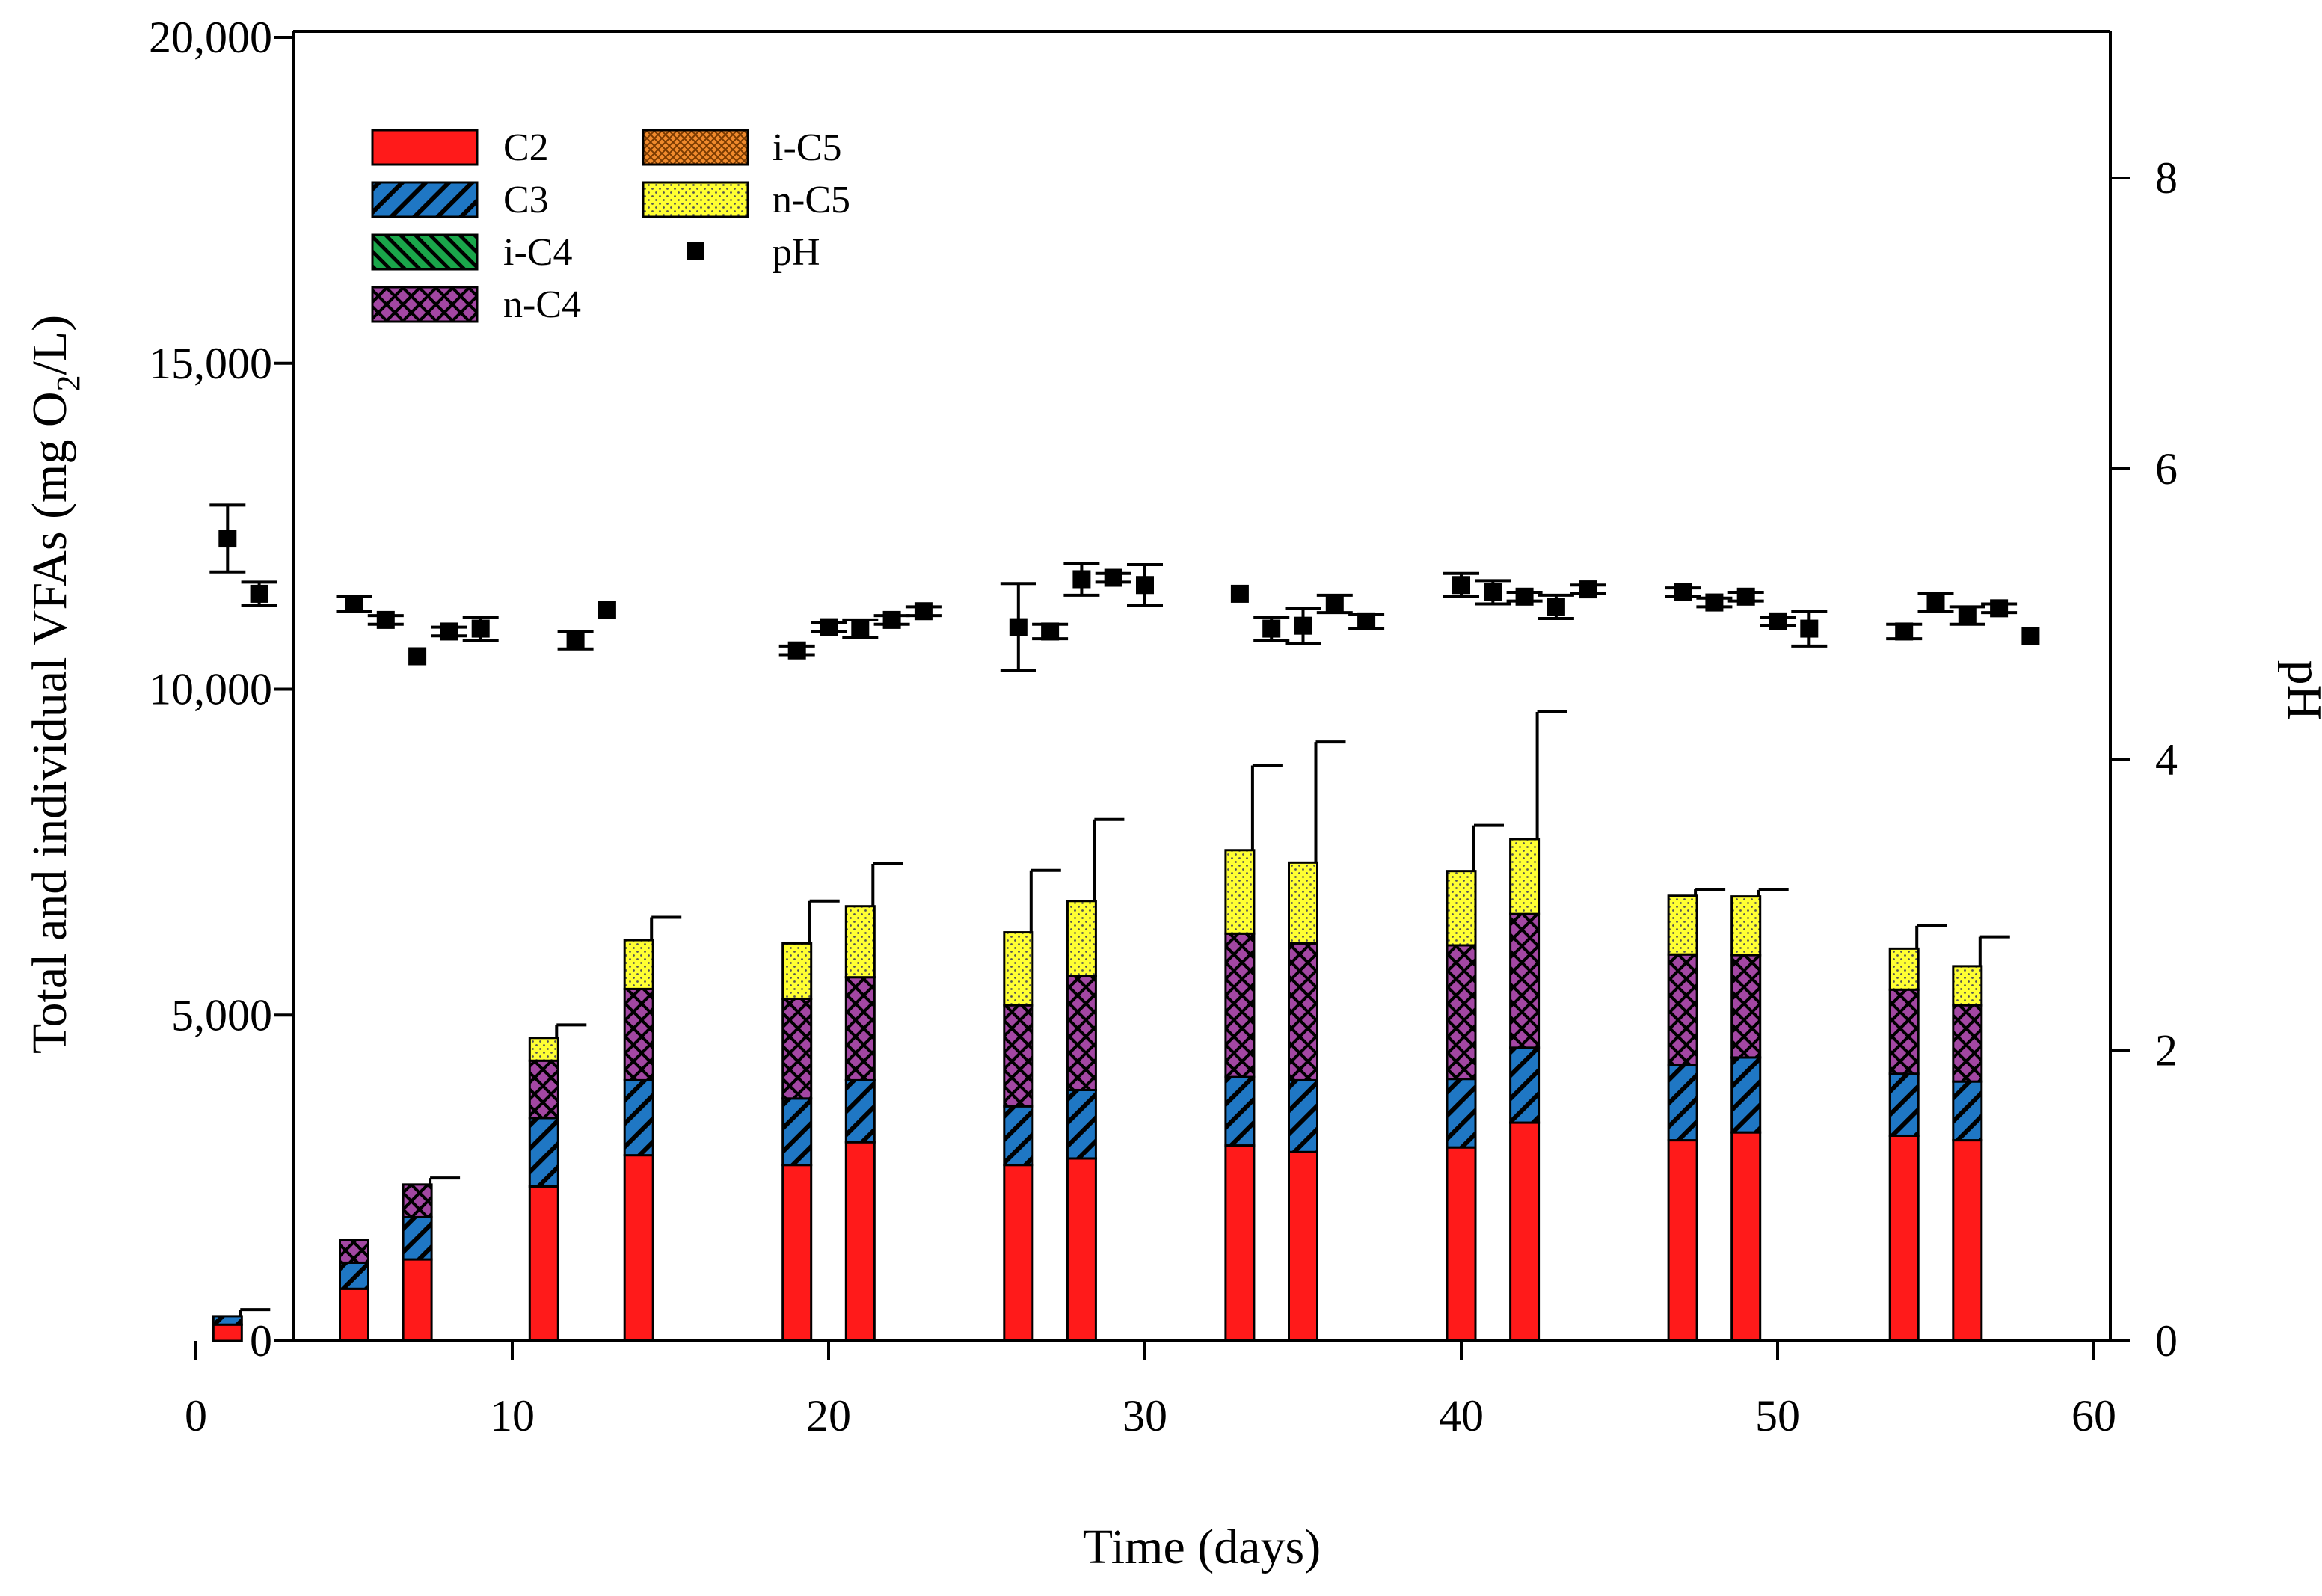 The height and width of the screenshot is (1596, 2322). Describe the element at coordinates (610, 226) in the screenshot. I see `legend: C2 C3 i-C4 n-C4 i-C5 n-C5 pH` at that location.